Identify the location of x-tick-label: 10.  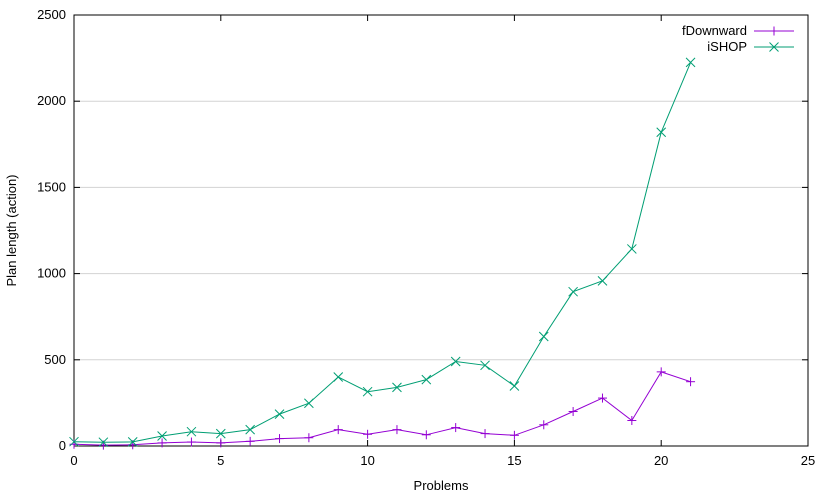
(367, 460).